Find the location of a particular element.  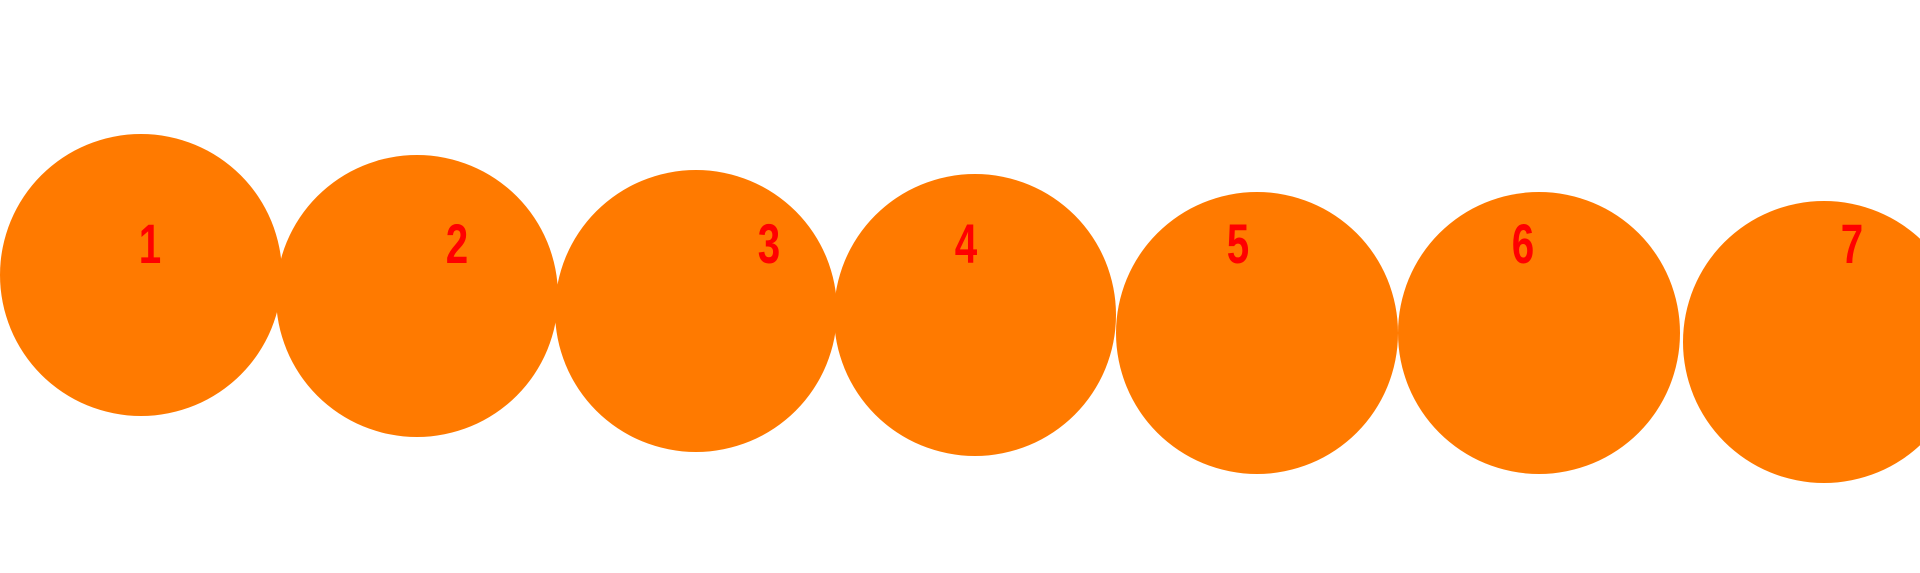

circle-label-3: 3 is located at coordinates (769, 243).